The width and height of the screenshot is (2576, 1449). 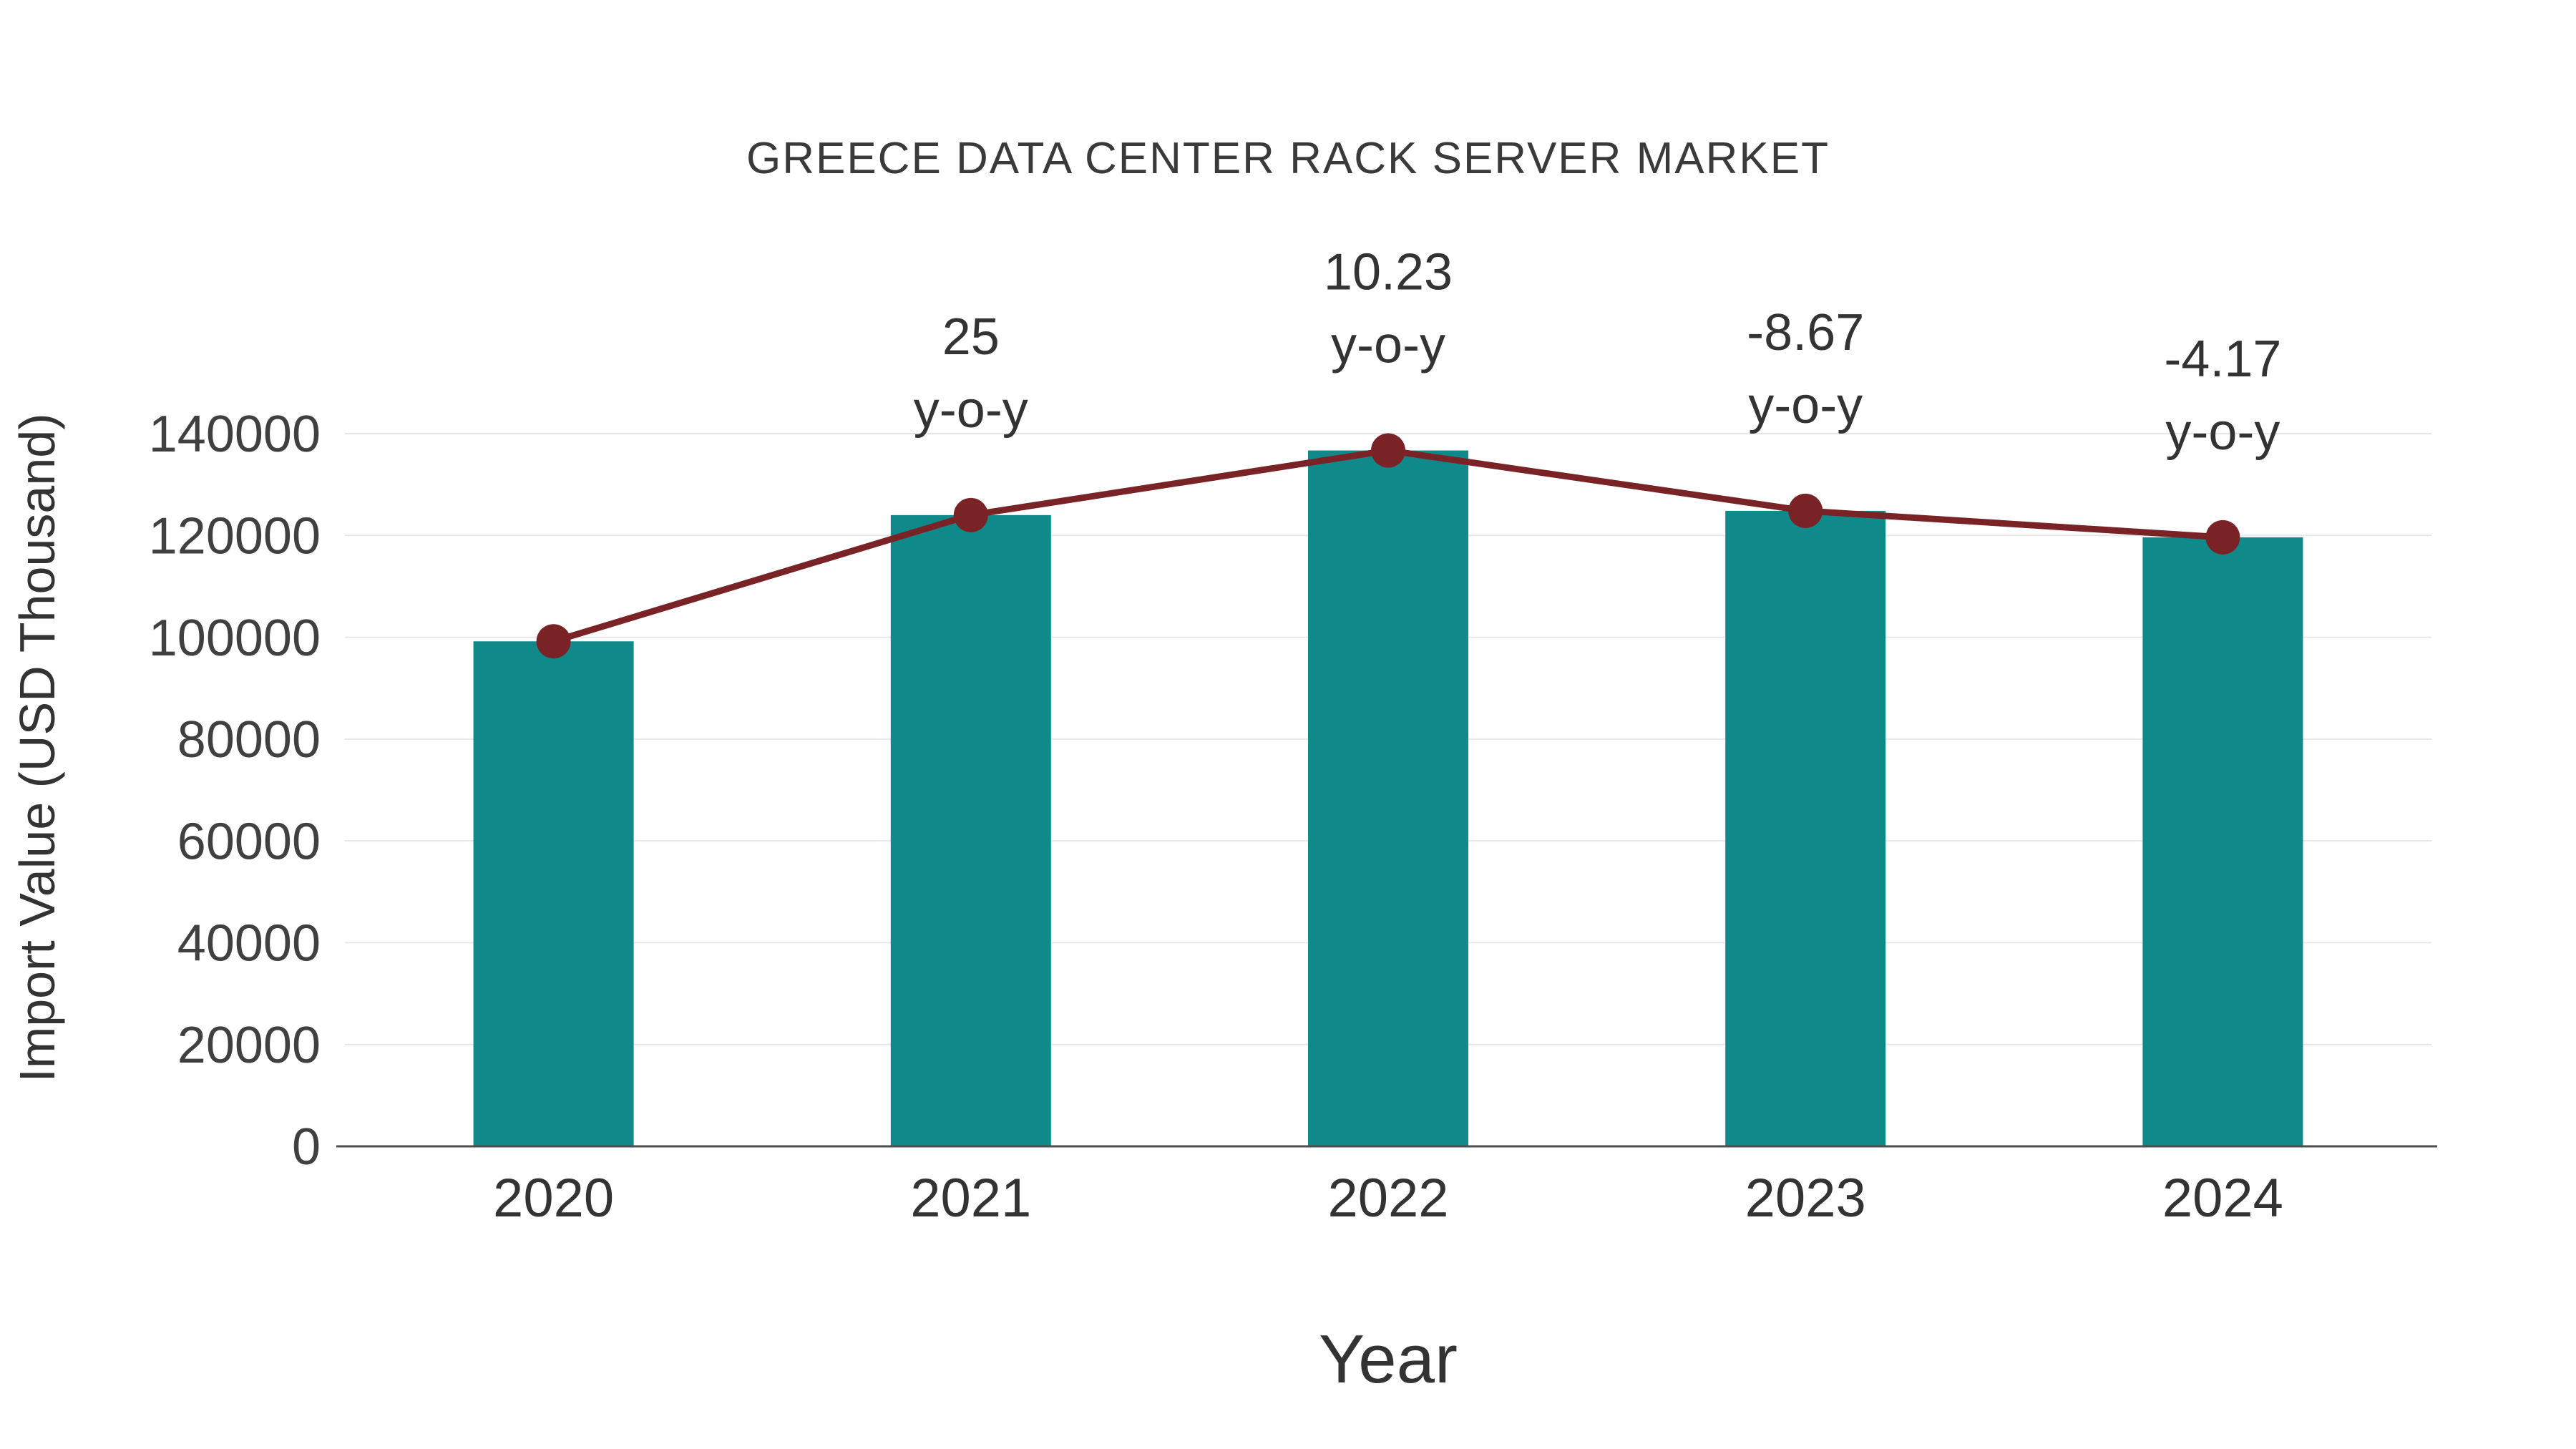 I want to click on annotation-value-2022: 10.23, so click(x=1388, y=272).